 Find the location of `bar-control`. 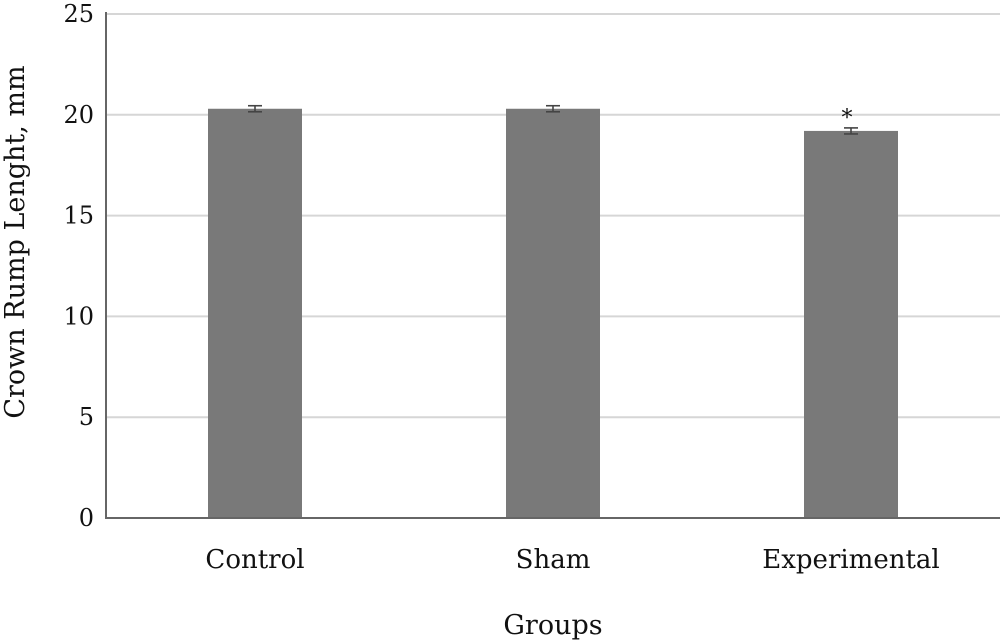

bar-control is located at coordinates (255, 313).